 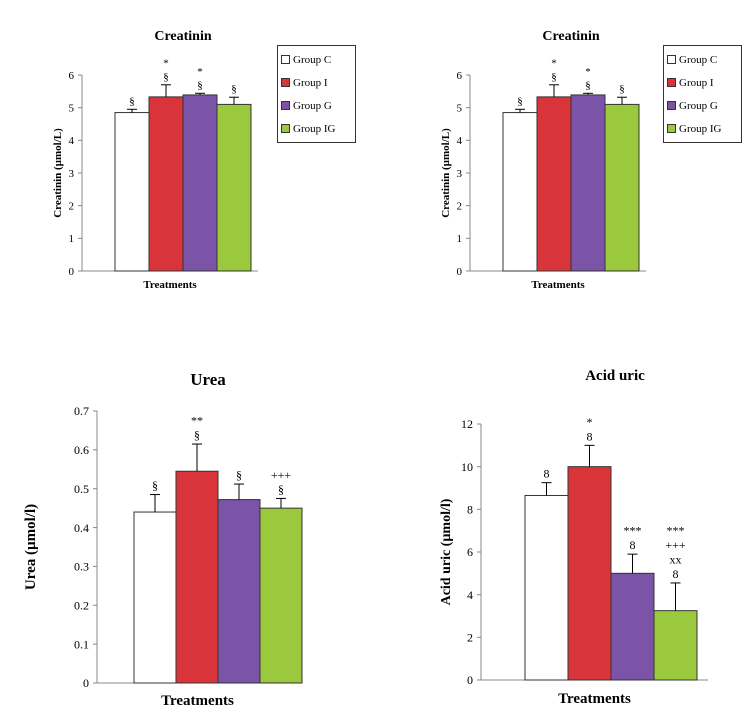 What do you see at coordinates (446, 551) in the screenshot?
I see `y-axis-label: Acid uric (µmol/l)` at bounding box center [446, 551].